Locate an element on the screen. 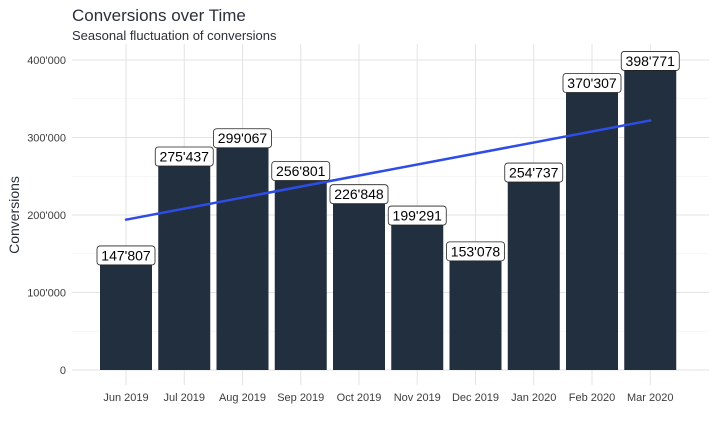 The width and height of the screenshot is (716, 427). data-label: 299'067 is located at coordinates (242, 138).